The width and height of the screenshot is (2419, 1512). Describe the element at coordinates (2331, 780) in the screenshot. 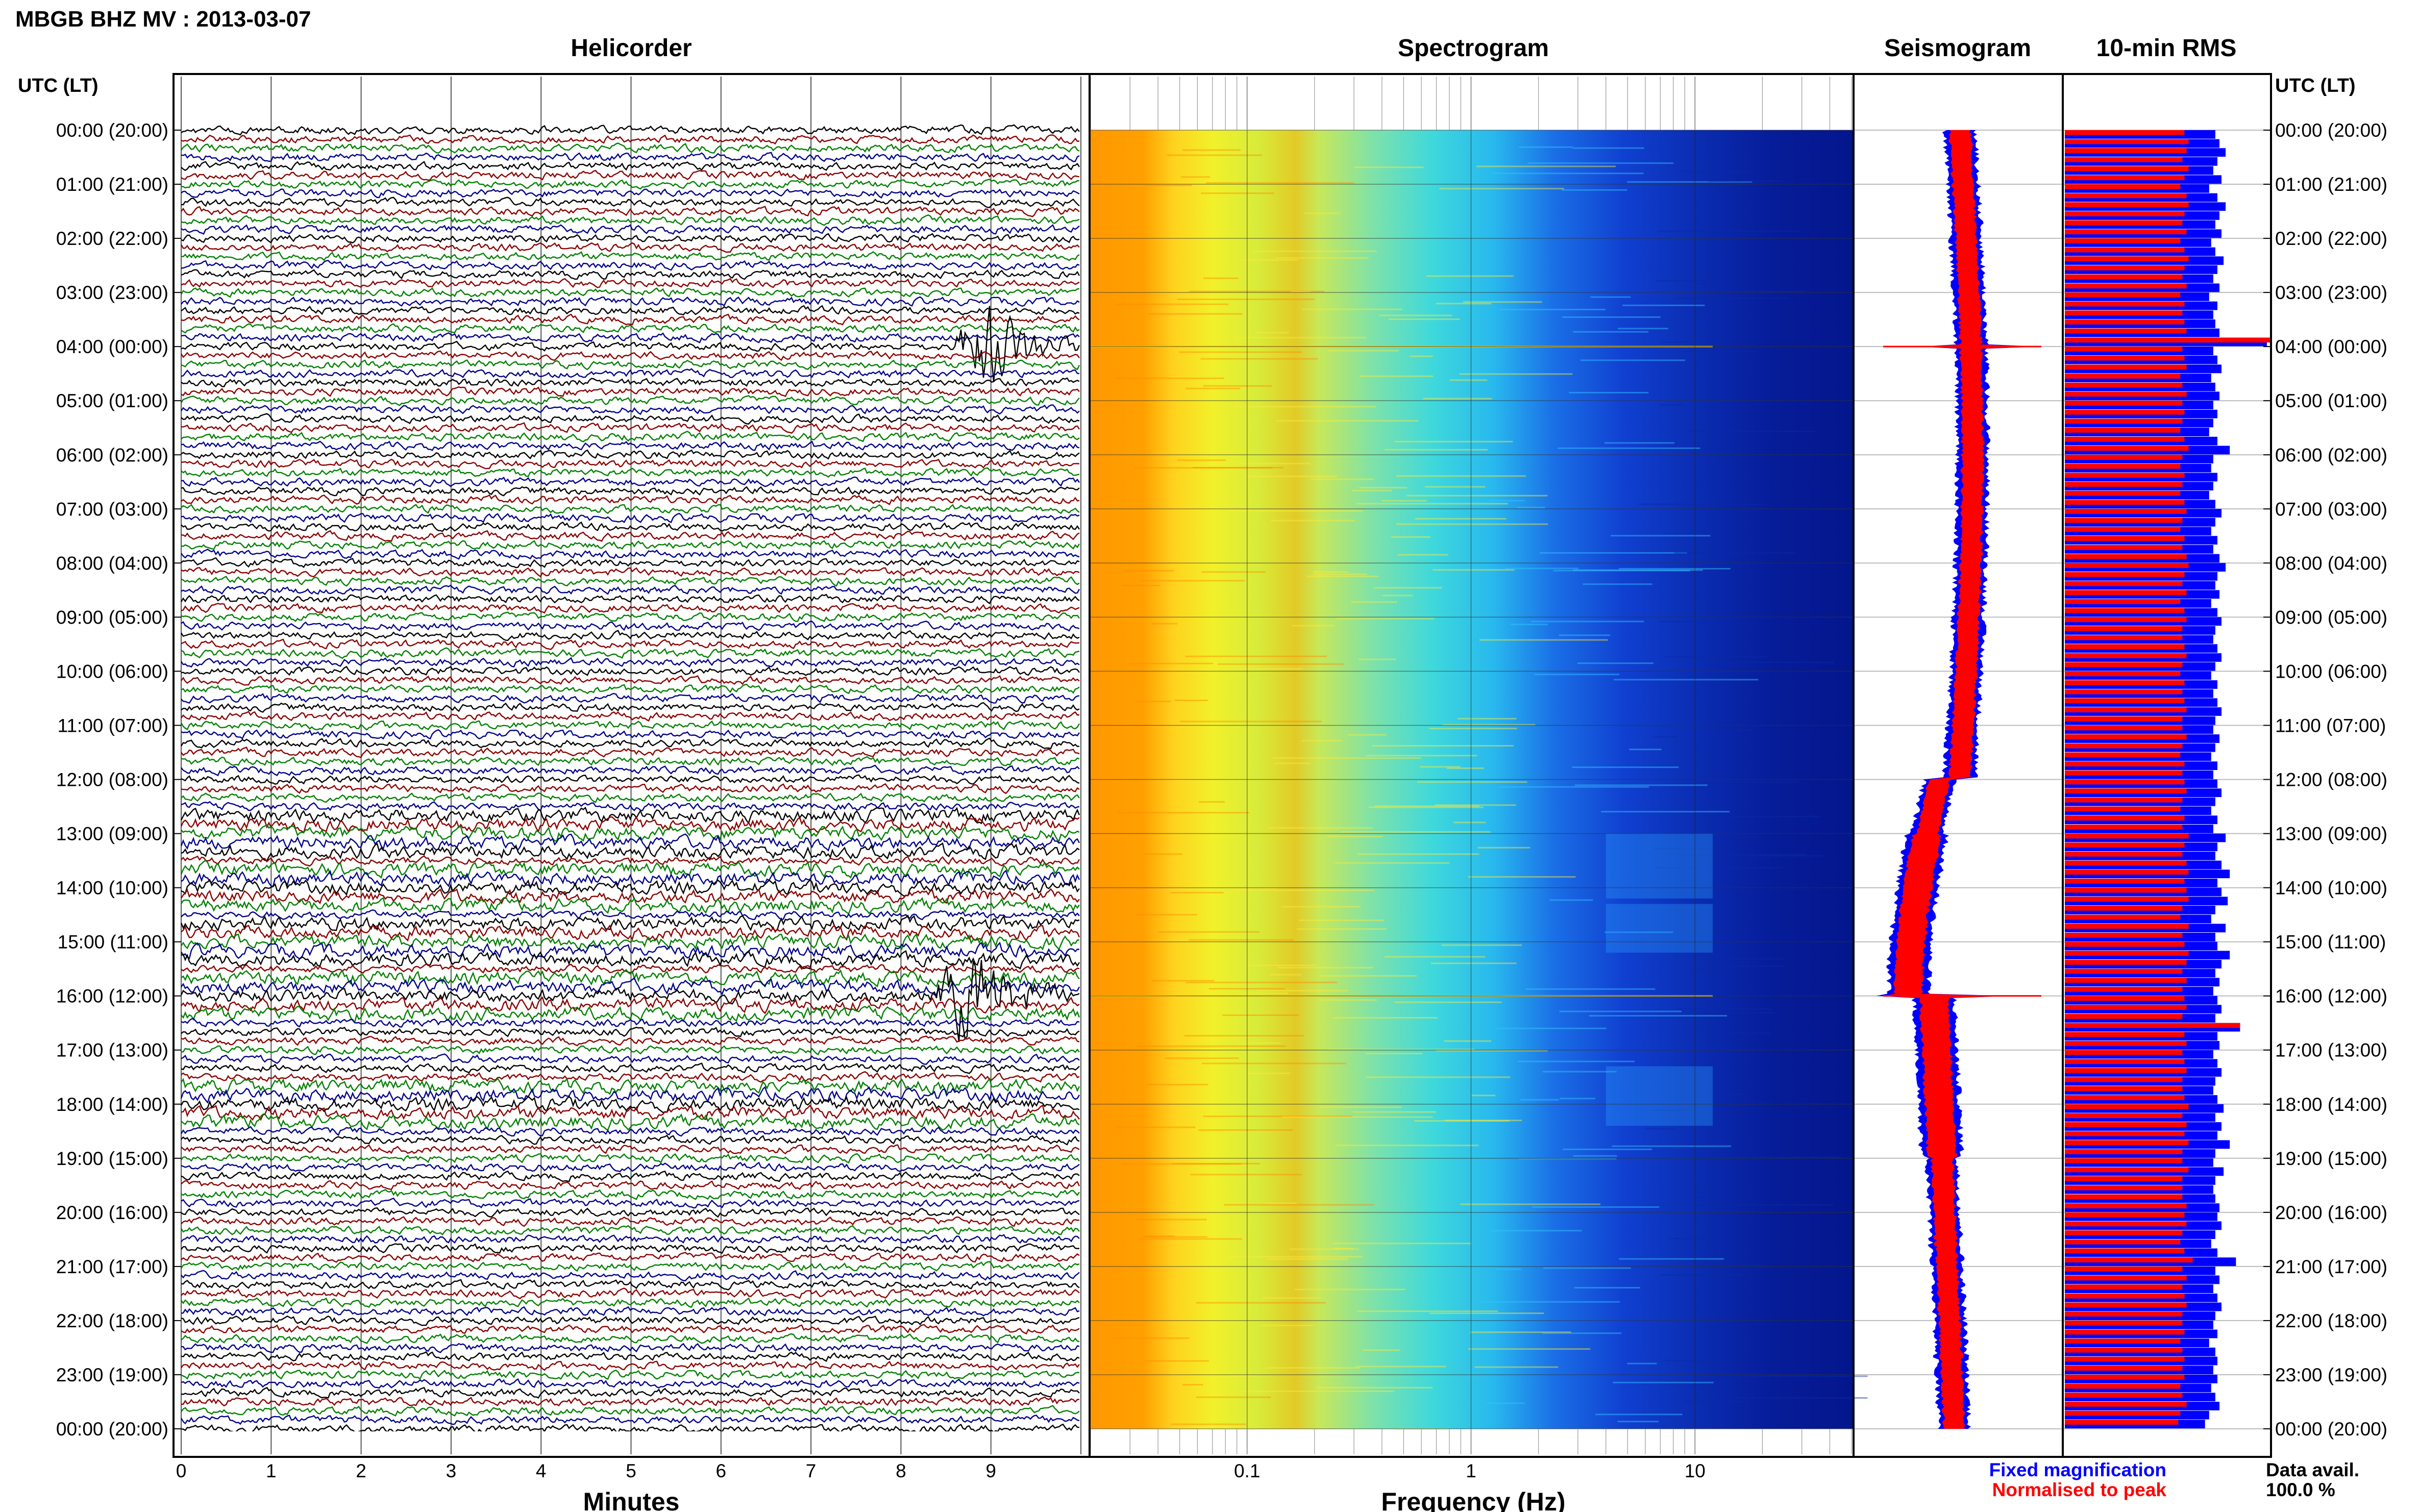

I see `time-tick-label-right: 12:00 (08:00)` at that location.